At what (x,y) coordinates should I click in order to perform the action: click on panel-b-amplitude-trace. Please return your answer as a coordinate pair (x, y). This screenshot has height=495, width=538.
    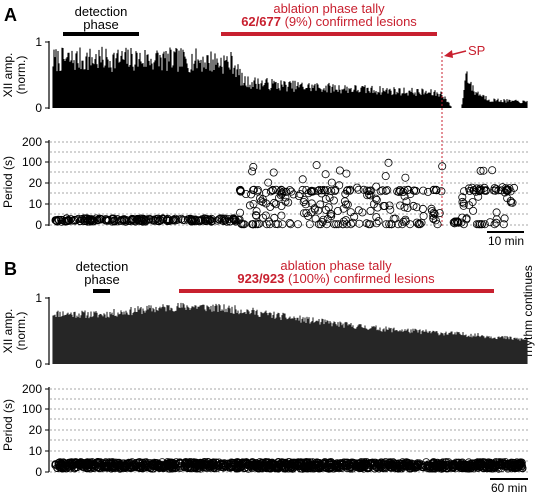
    Looking at the image, I should click on (290, 333).